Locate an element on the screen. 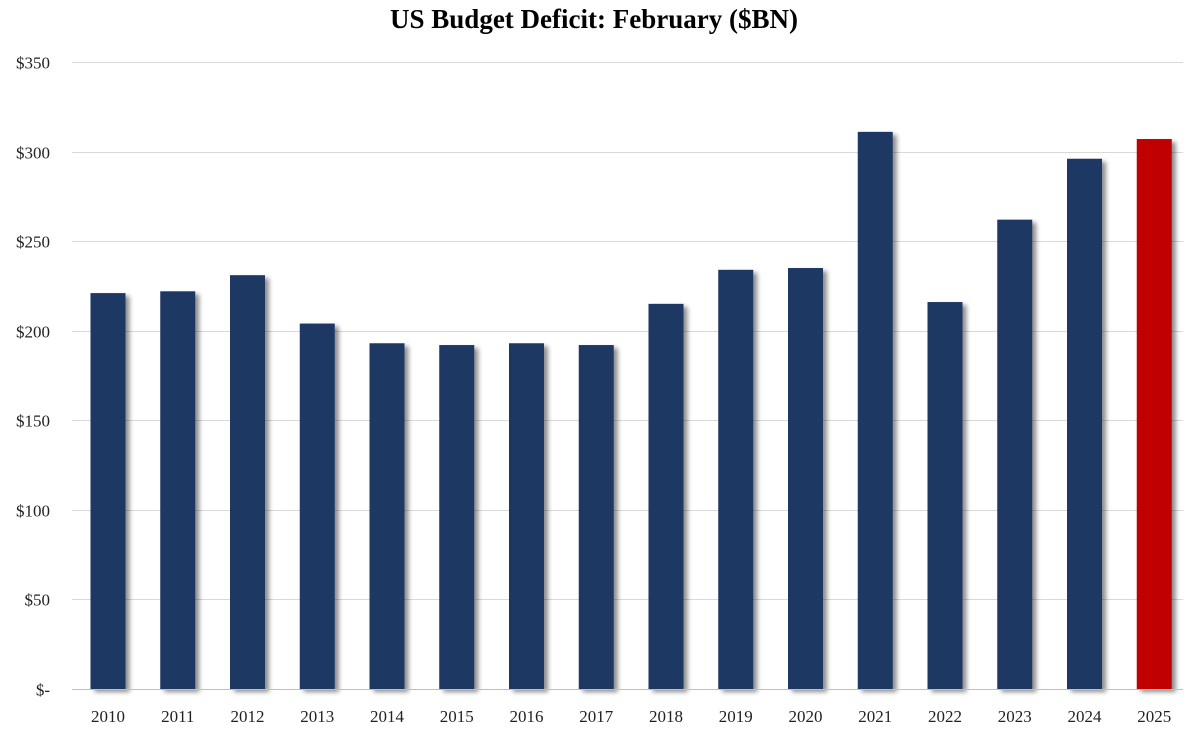 This screenshot has width=1188, height=729. x-tick-label: 2024 is located at coordinates (1085, 716).